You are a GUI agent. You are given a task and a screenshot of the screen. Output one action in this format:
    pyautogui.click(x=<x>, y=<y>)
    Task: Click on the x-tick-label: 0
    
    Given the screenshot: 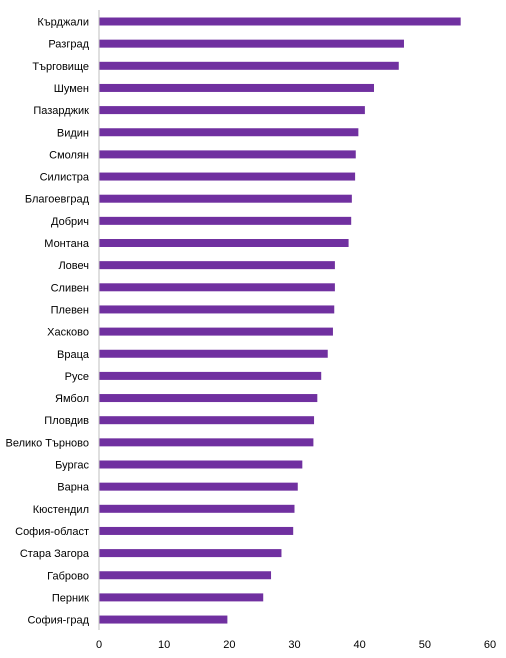 What is the action you would take?
    pyautogui.click(x=99, y=645)
    